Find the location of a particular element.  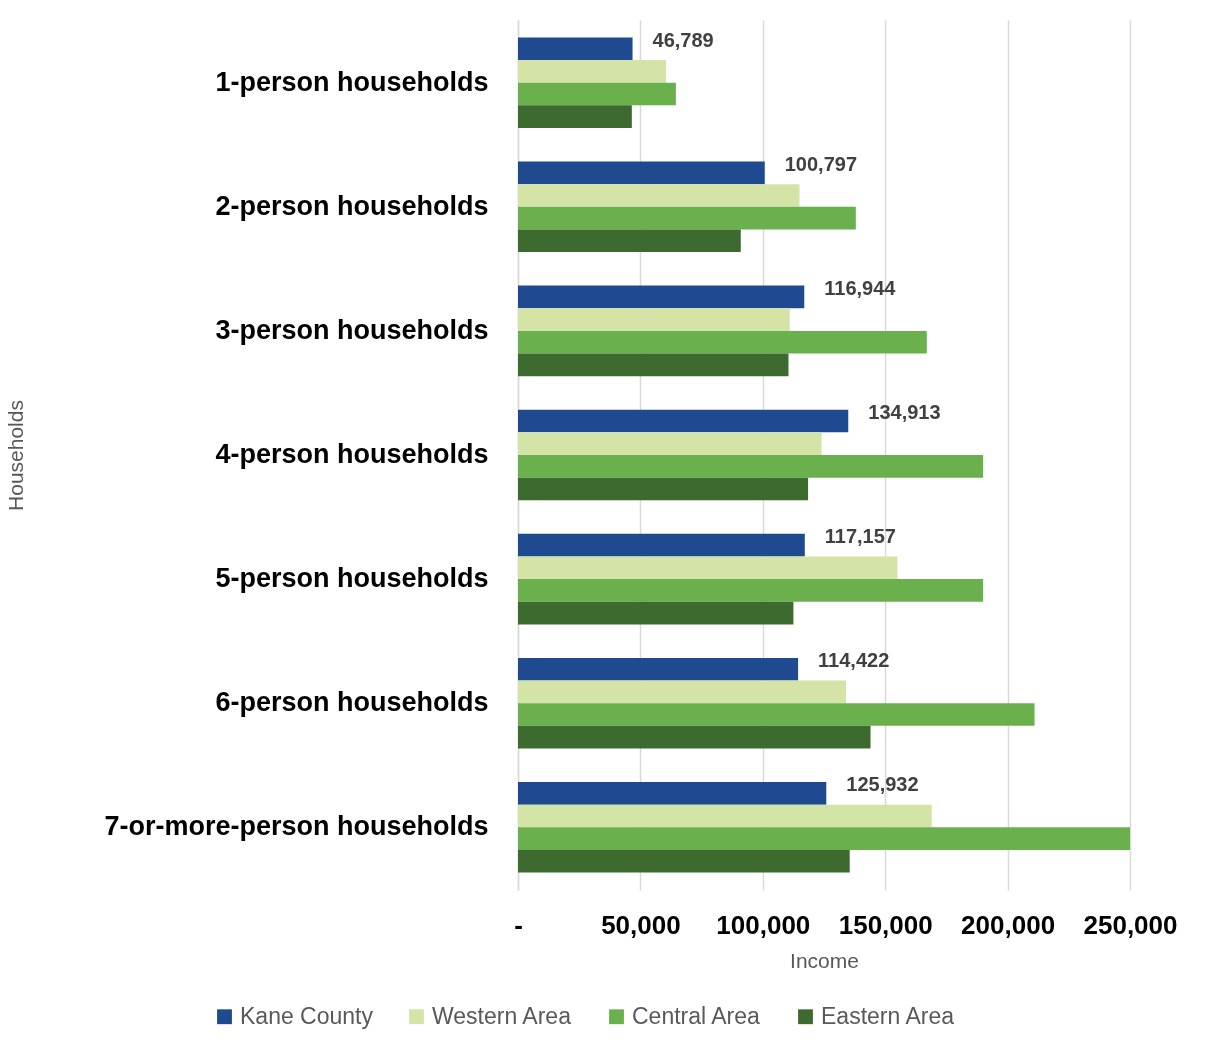

x-tick-label: - is located at coordinates (518, 924).